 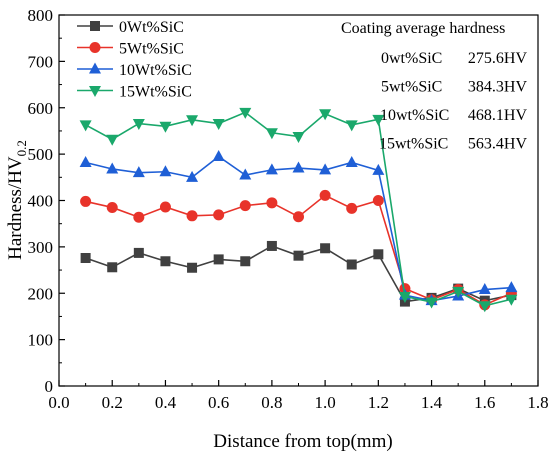 I want to click on x-tick-label: 0.0, so click(x=58, y=402).